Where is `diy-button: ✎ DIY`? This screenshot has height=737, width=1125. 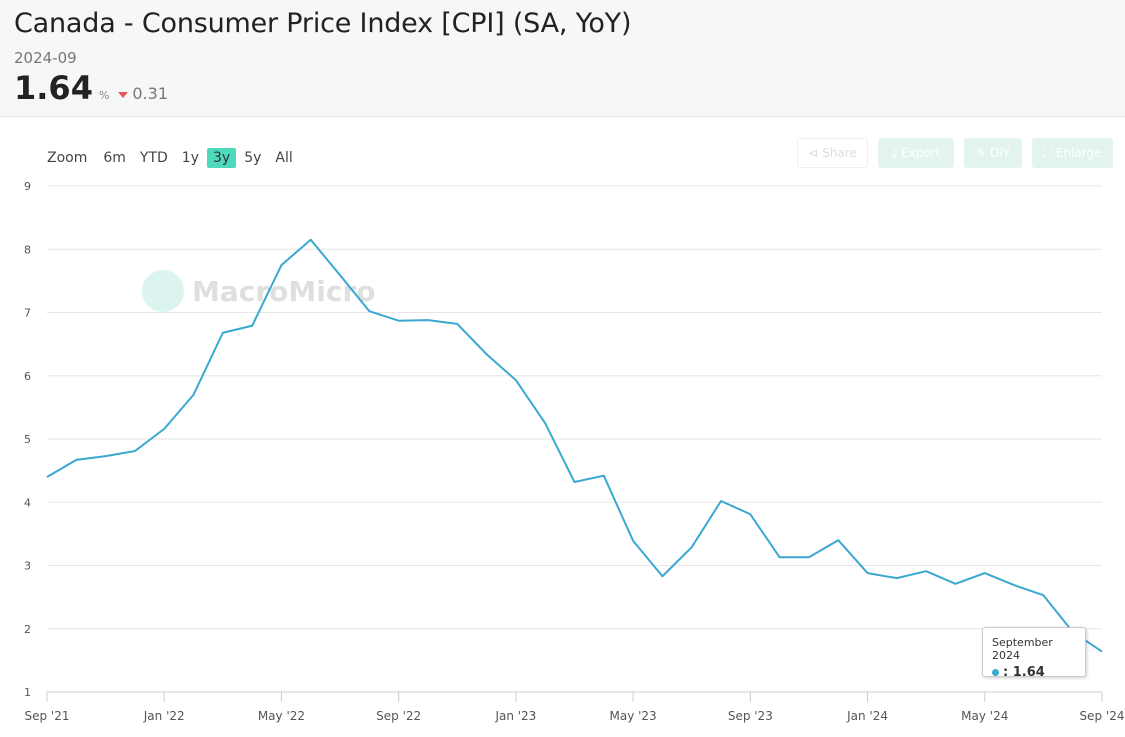 diy-button: ✎ DIY is located at coordinates (993, 153).